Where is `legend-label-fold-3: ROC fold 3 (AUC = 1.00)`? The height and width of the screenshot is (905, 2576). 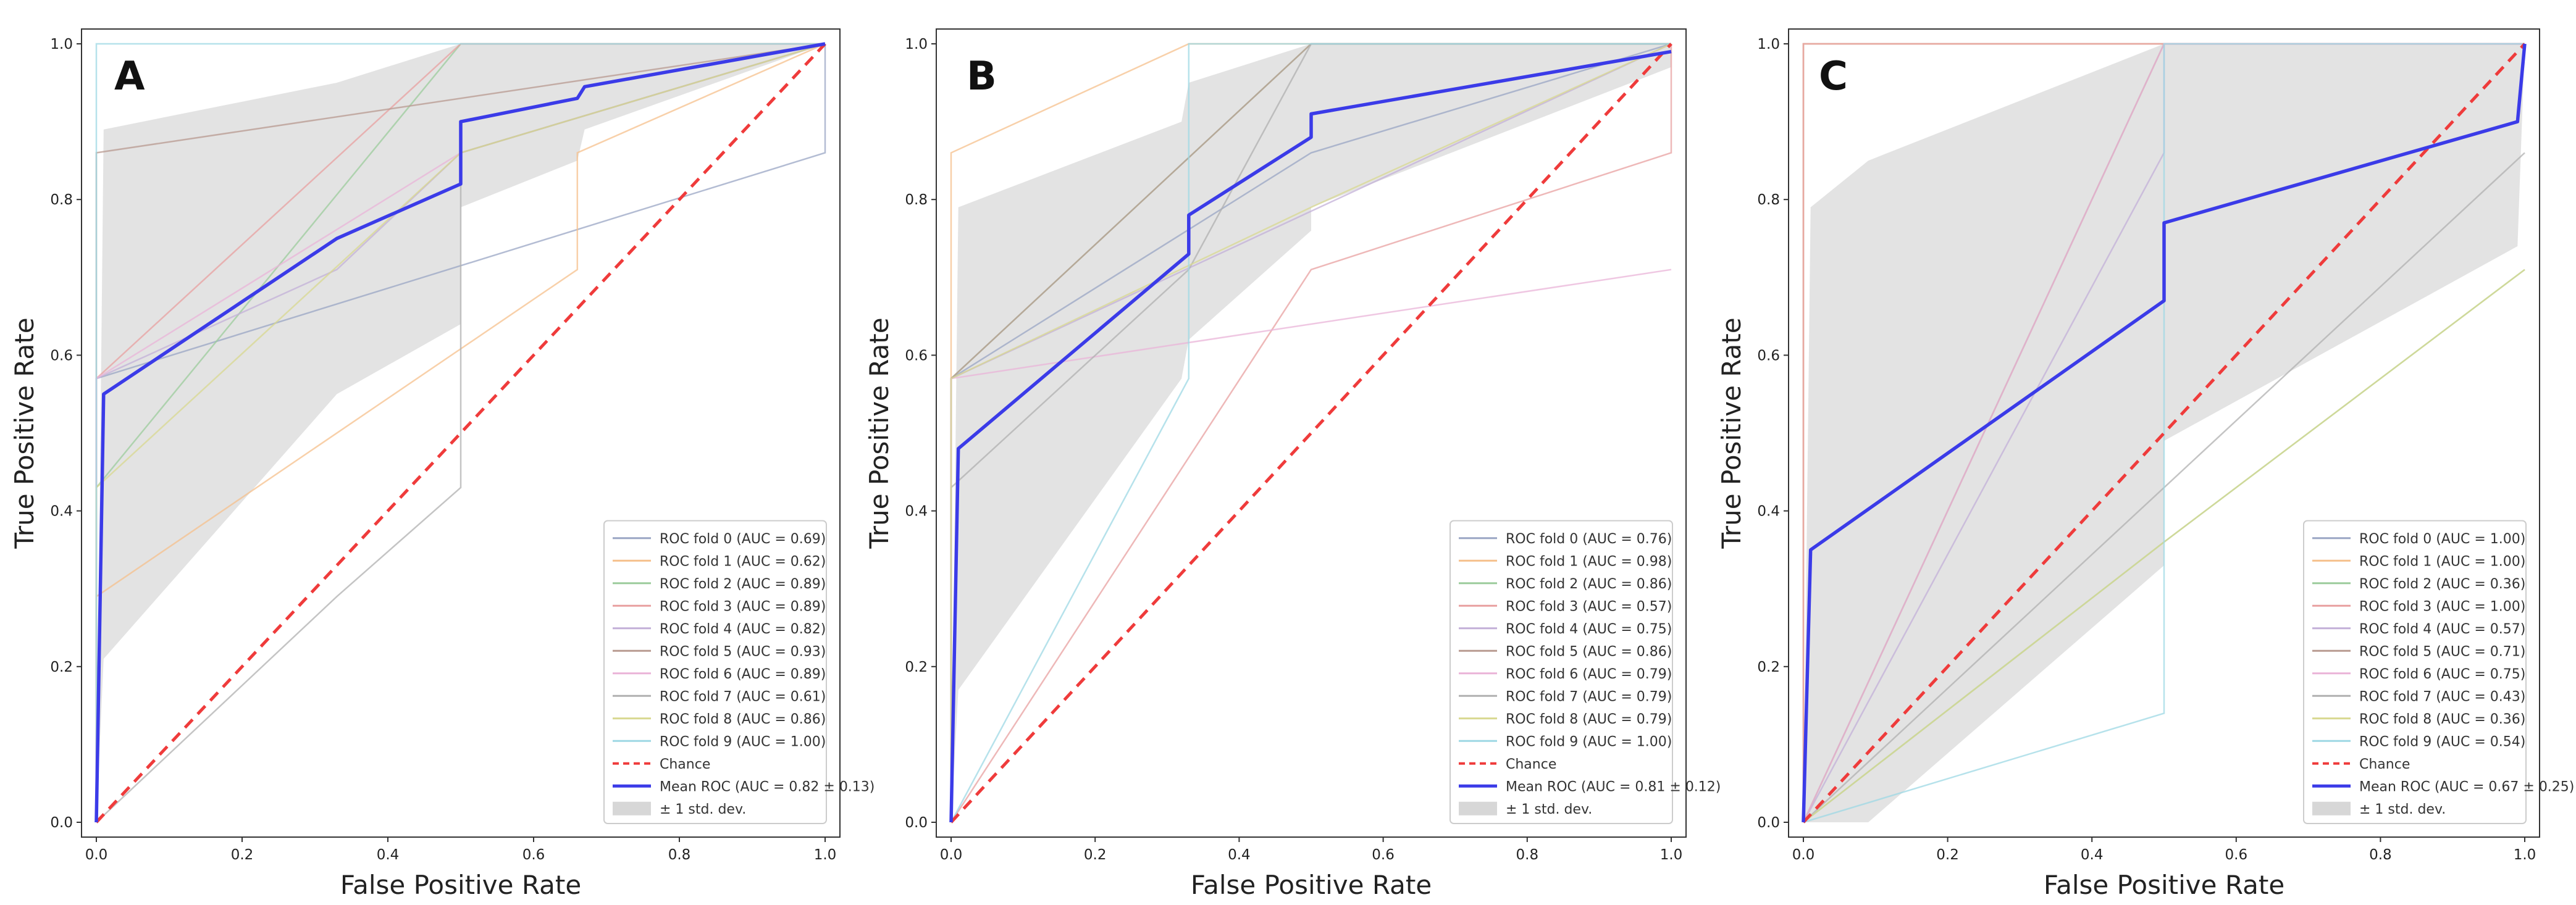
legend-label-fold-3: ROC fold 3 (AUC = 1.00) is located at coordinates (2442, 606).